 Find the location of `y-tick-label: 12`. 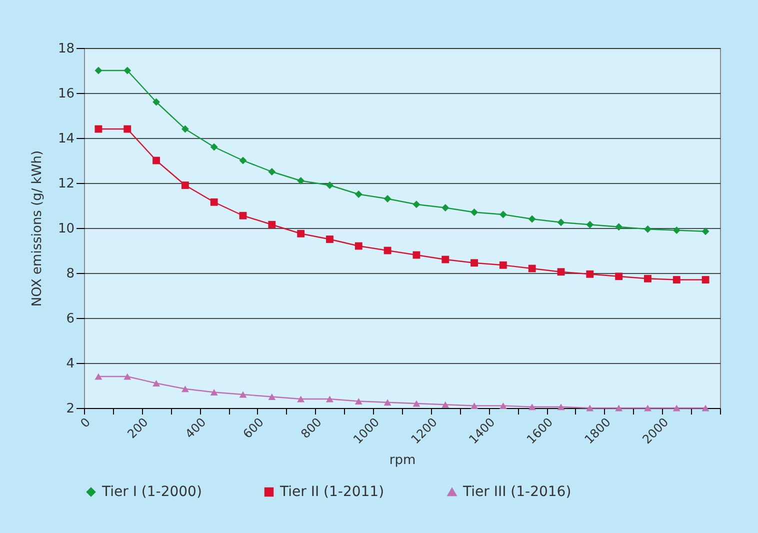

y-tick-label: 12 is located at coordinates (66, 184).